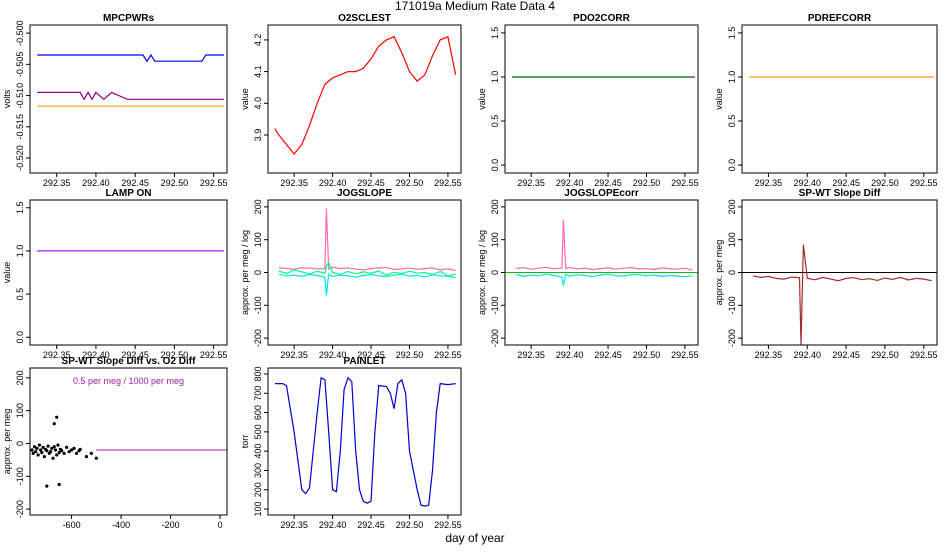 The image size is (950, 555). Describe the element at coordinates (20, 127) in the screenshot. I see `y-tick-label: -0.515` at that location.